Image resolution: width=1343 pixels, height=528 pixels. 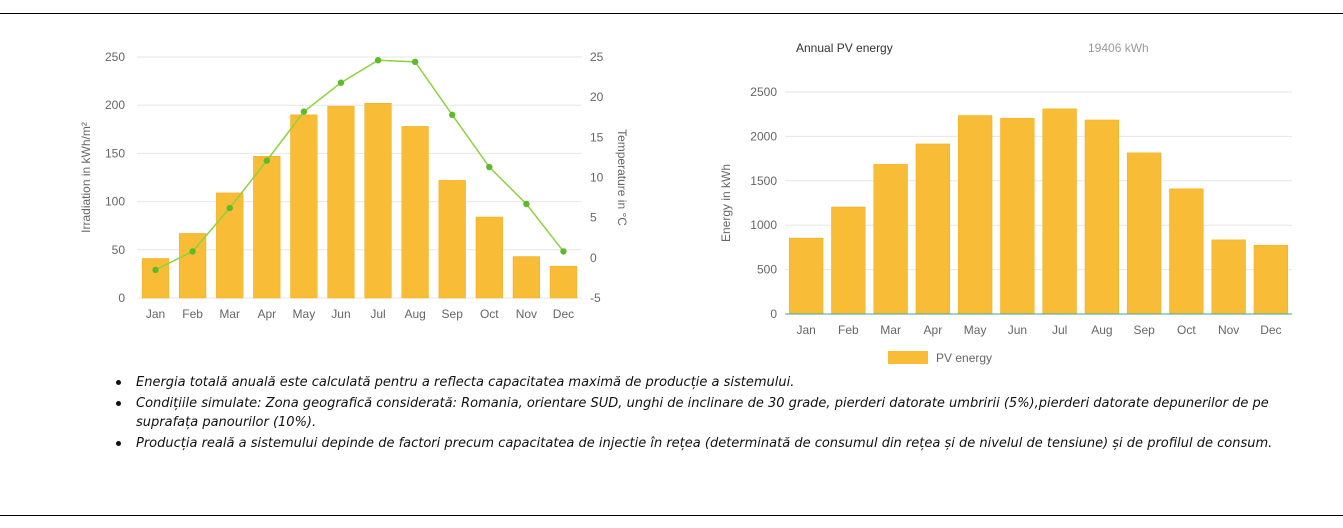 What do you see at coordinates (119, 250) in the screenshot?
I see `y-tick-label: 50` at bounding box center [119, 250].